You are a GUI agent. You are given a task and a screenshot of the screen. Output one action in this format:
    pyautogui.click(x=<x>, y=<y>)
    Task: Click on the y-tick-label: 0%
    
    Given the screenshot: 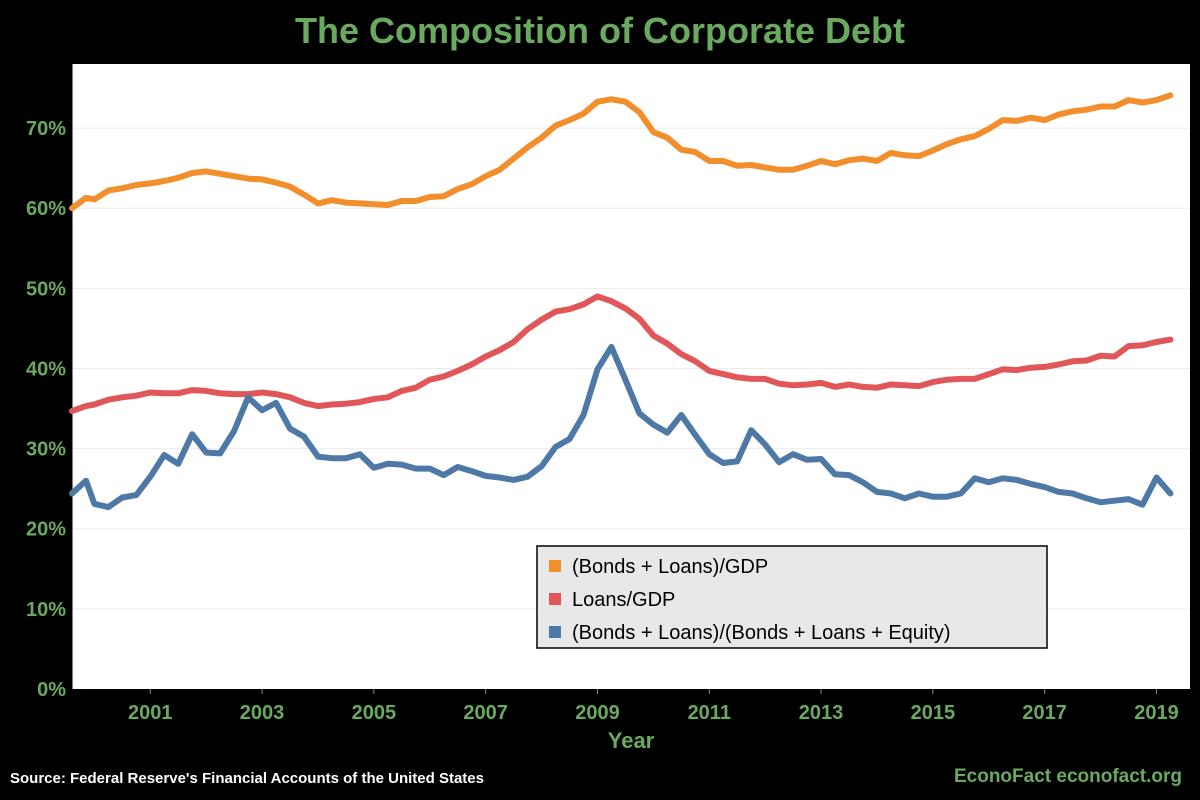 What is the action you would take?
    pyautogui.click(x=51, y=690)
    